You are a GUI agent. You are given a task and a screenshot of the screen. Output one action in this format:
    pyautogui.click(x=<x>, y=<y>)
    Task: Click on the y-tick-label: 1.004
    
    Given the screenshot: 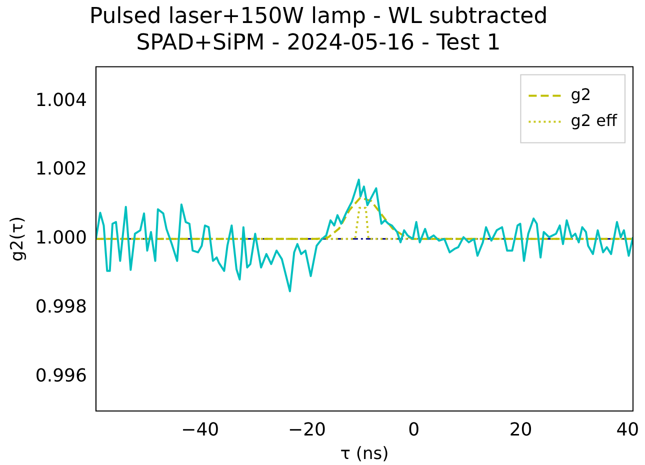 What is the action you would take?
    pyautogui.click(x=61, y=100)
    